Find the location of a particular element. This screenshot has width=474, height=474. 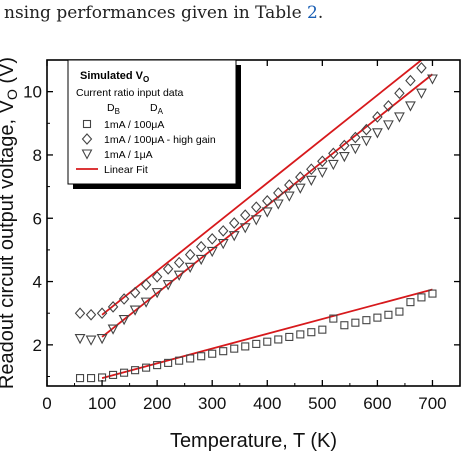

y-tick-label: 4 is located at coordinates (37, 282).